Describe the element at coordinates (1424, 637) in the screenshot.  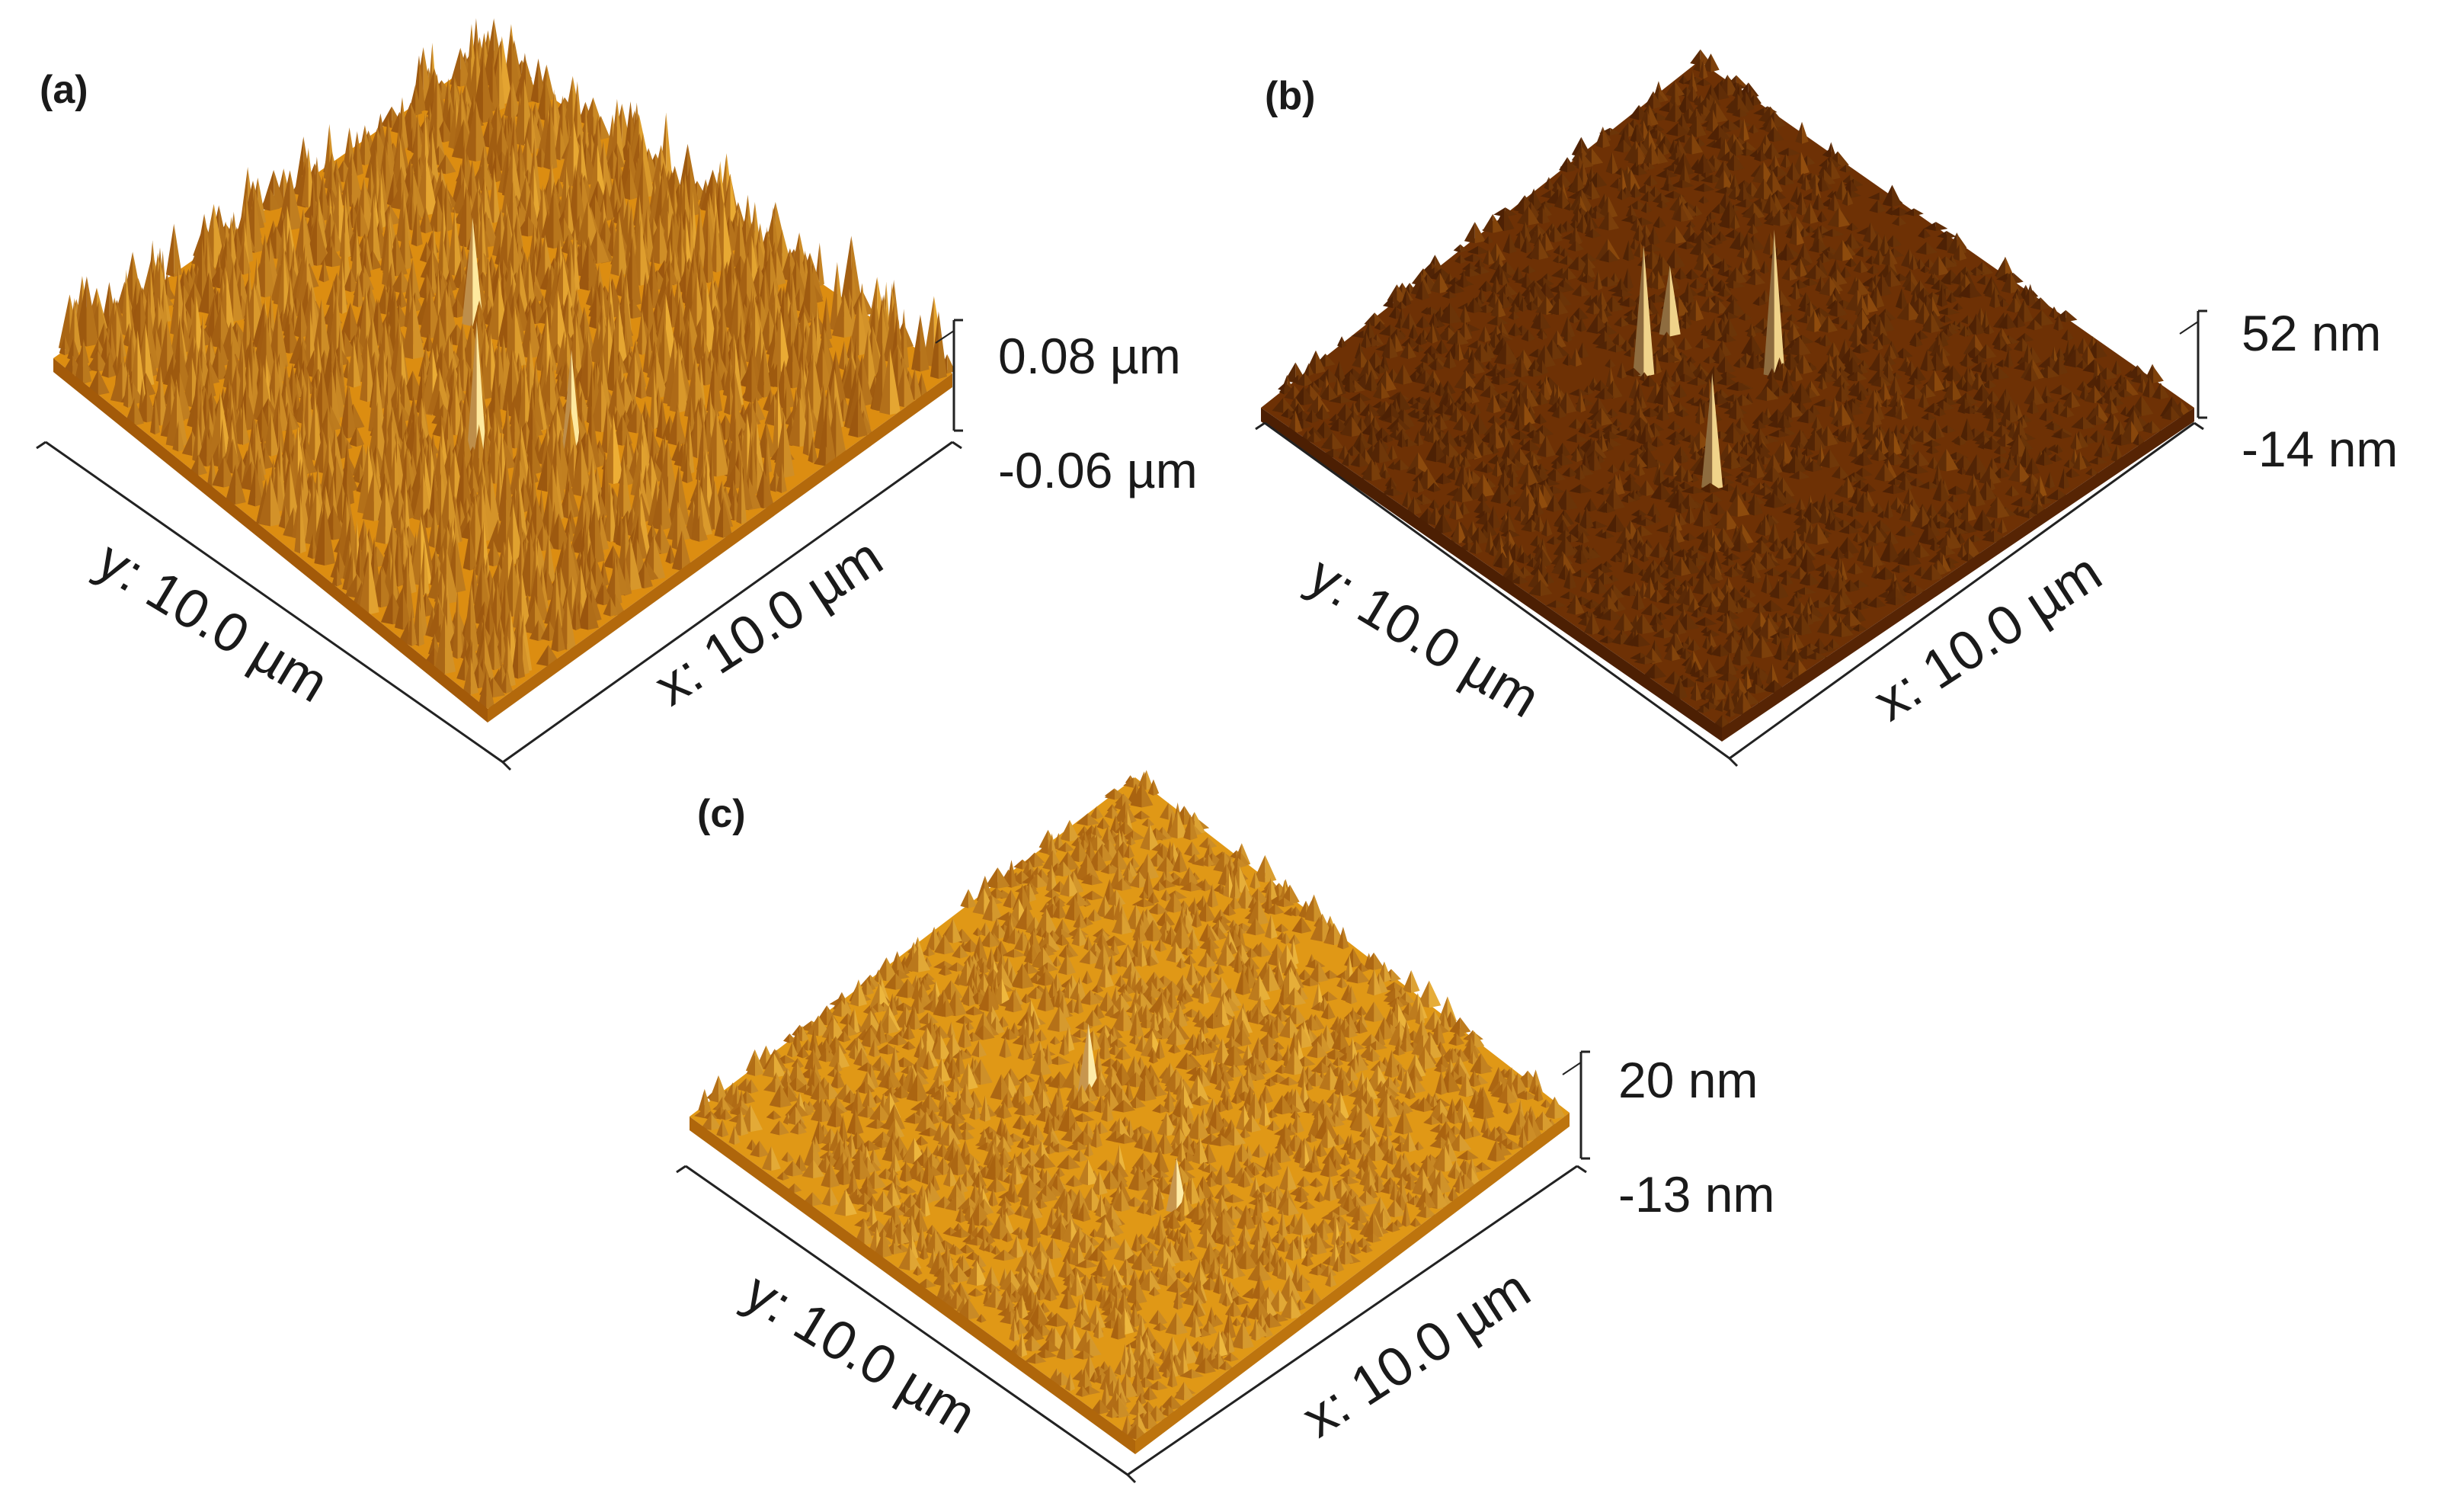
I see `y-axis-label-b: y: 10.0 µm` at that location.